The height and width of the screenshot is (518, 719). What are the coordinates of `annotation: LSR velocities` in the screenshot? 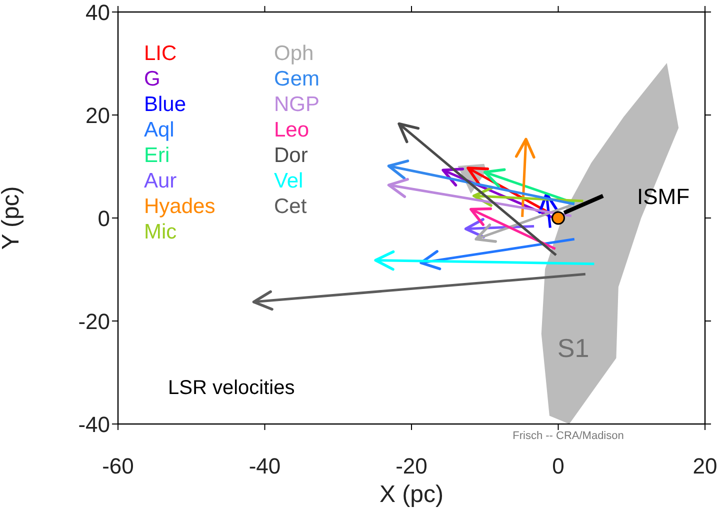 It's located at (231, 388).